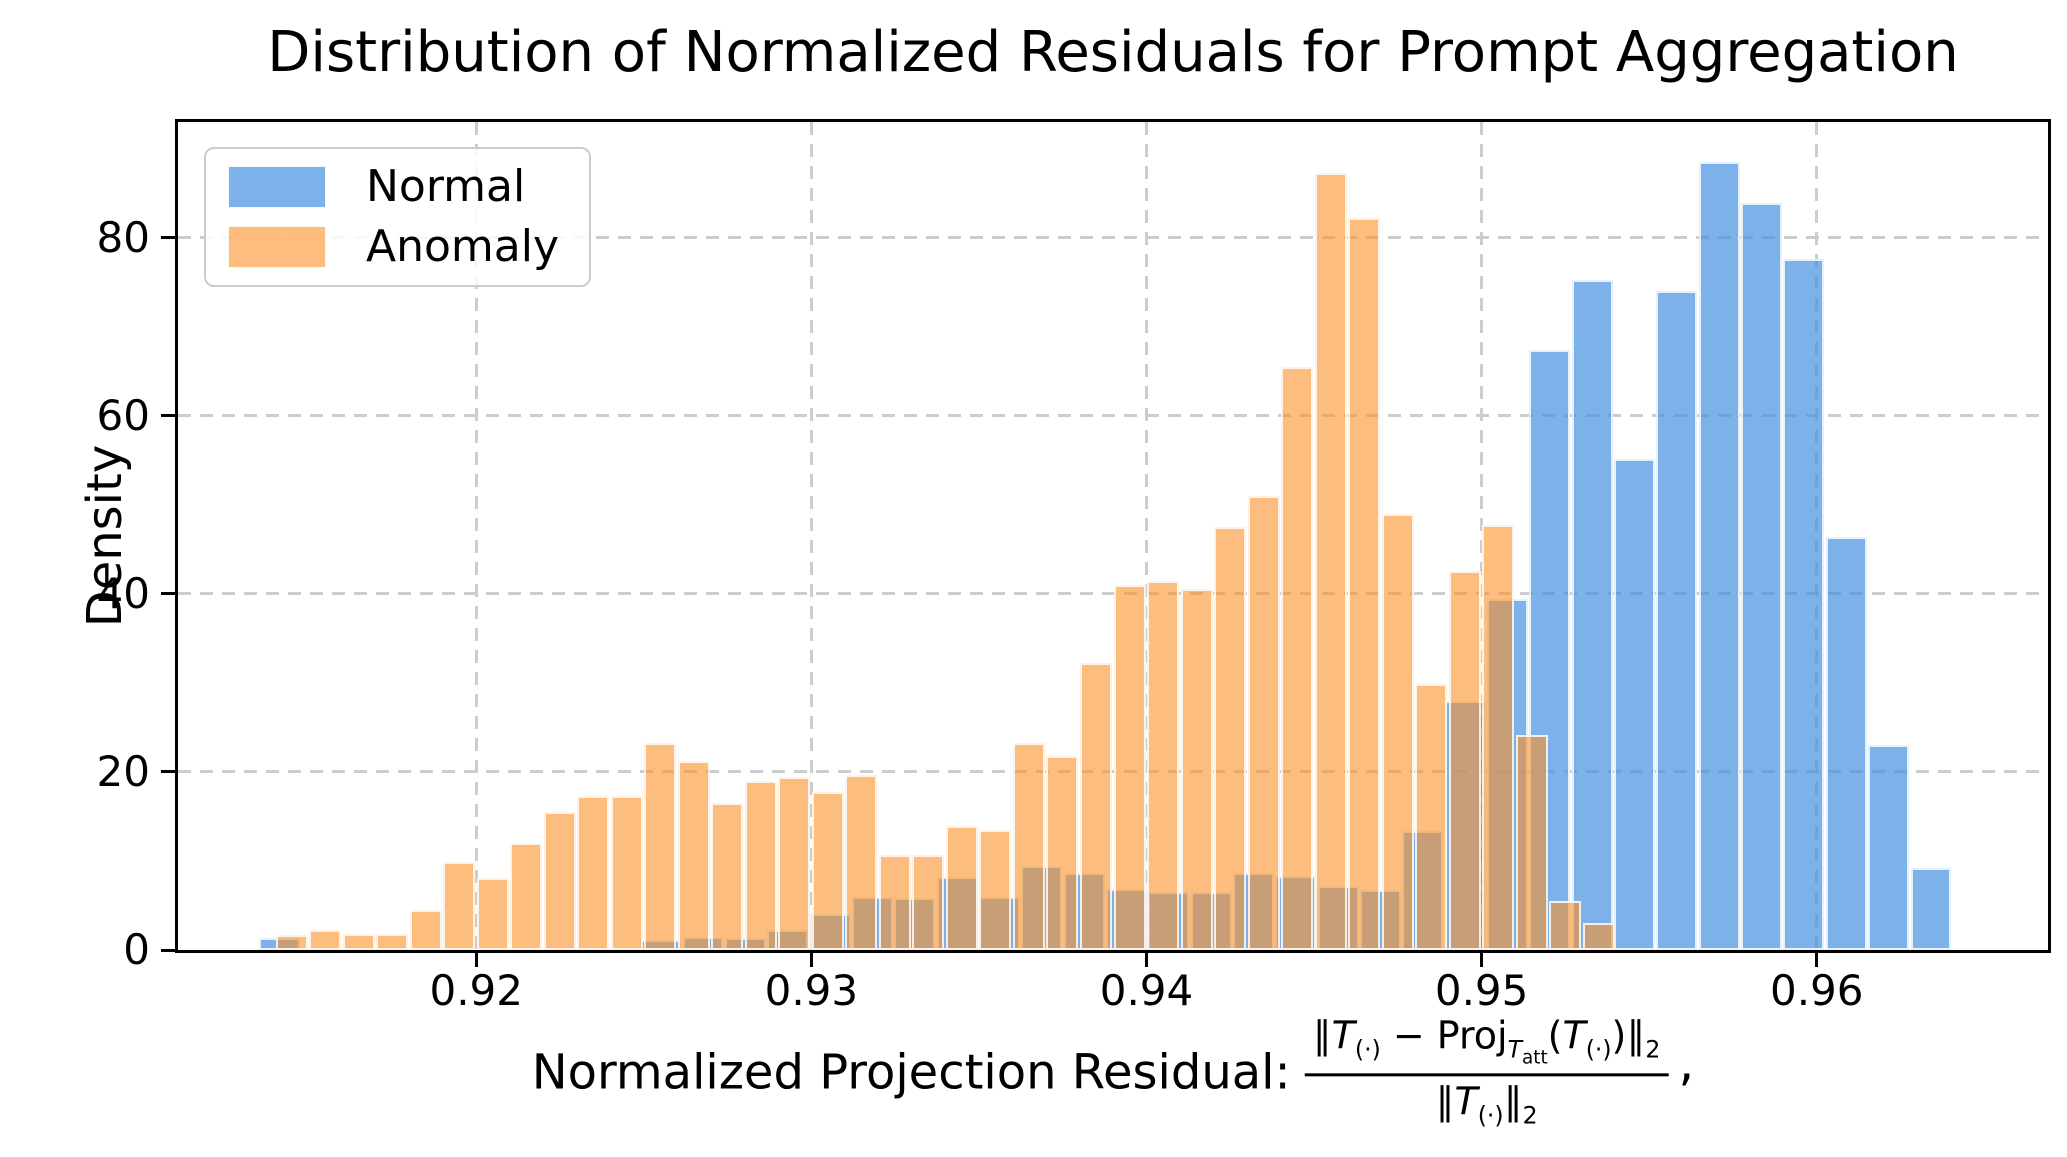 This screenshot has height=1157, width=2067. I want to click on x-tick-mark-0.92, so click(476, 960).